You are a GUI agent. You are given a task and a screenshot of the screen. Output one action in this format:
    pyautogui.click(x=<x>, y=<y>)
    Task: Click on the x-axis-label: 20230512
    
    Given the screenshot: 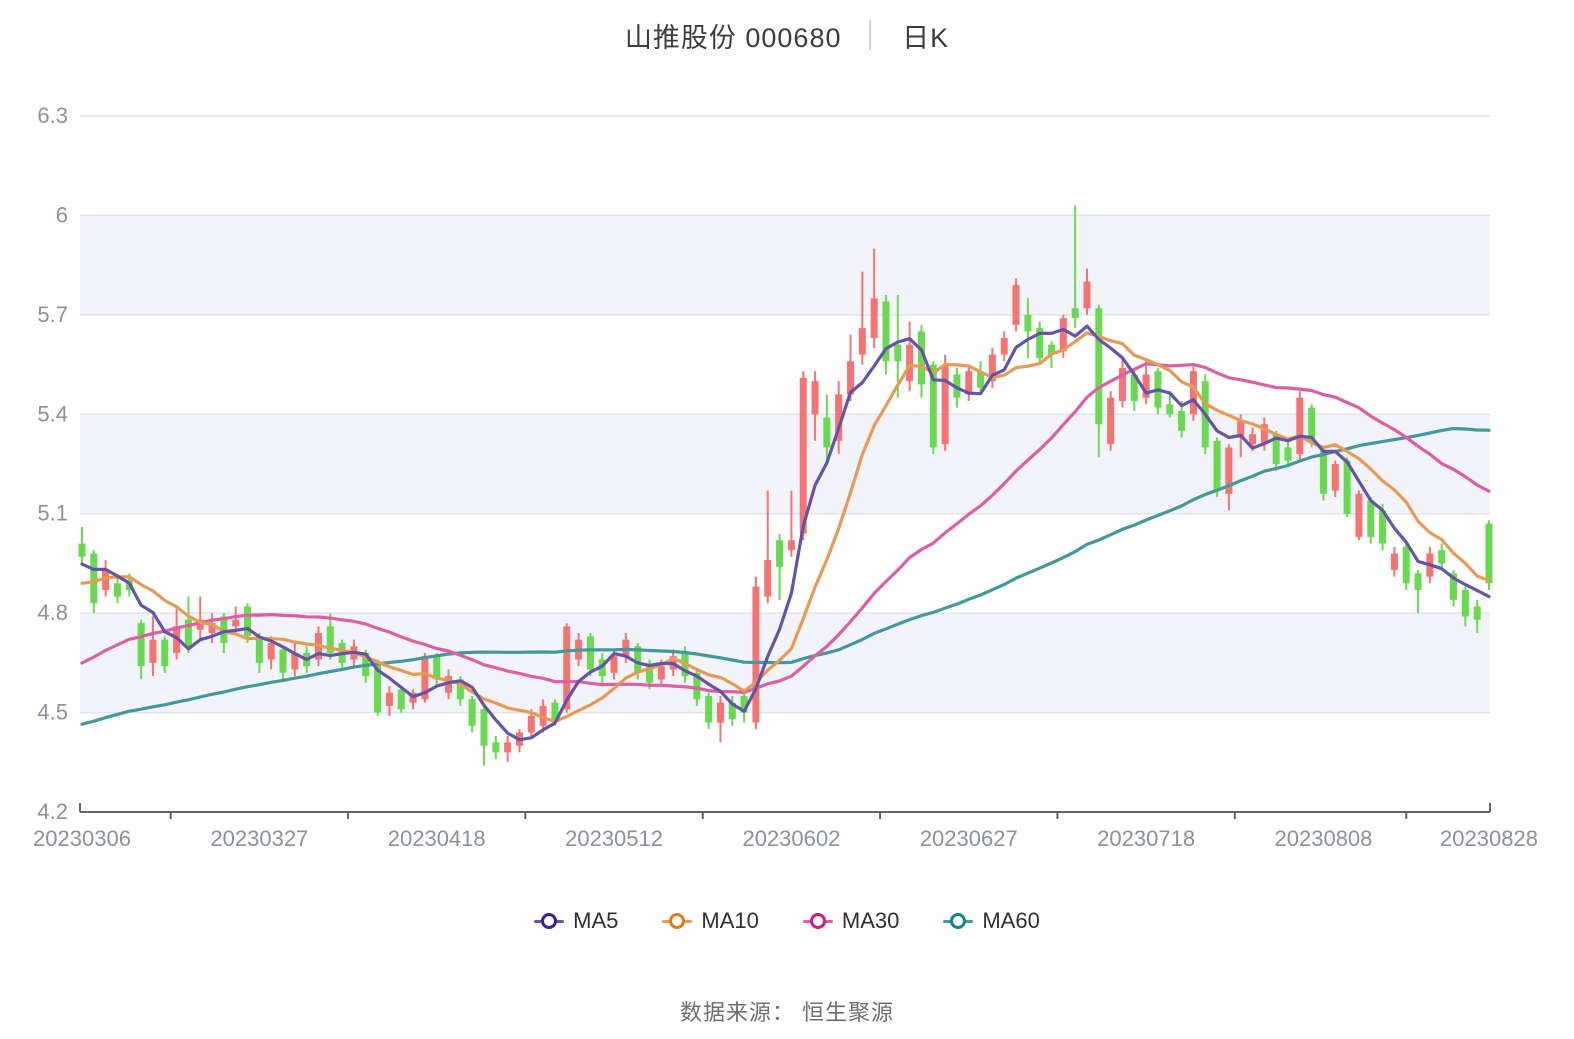 What is the action you would take?
    pyautogui.click(x=614, y=838)
    